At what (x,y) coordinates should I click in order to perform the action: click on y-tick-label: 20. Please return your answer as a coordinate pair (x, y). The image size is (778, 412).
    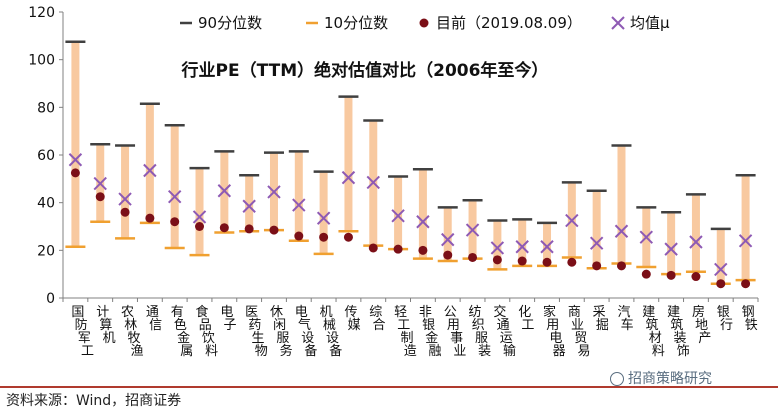
    Looking at the image, I should click on (46, 251).